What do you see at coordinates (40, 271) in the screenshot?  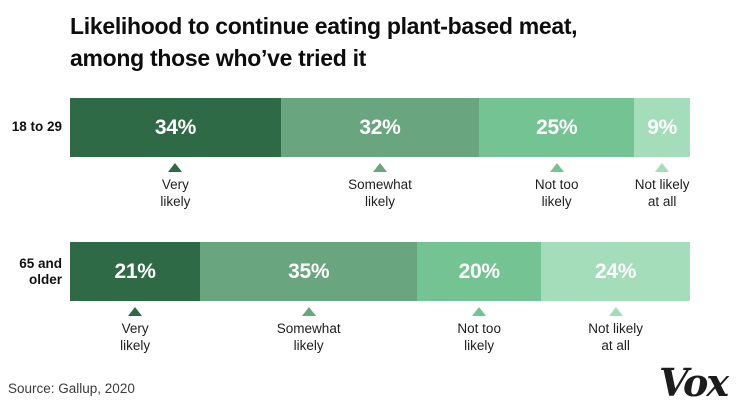 I see `row-label-65-and-older: 65 and older` at bounding box center [40, 271].